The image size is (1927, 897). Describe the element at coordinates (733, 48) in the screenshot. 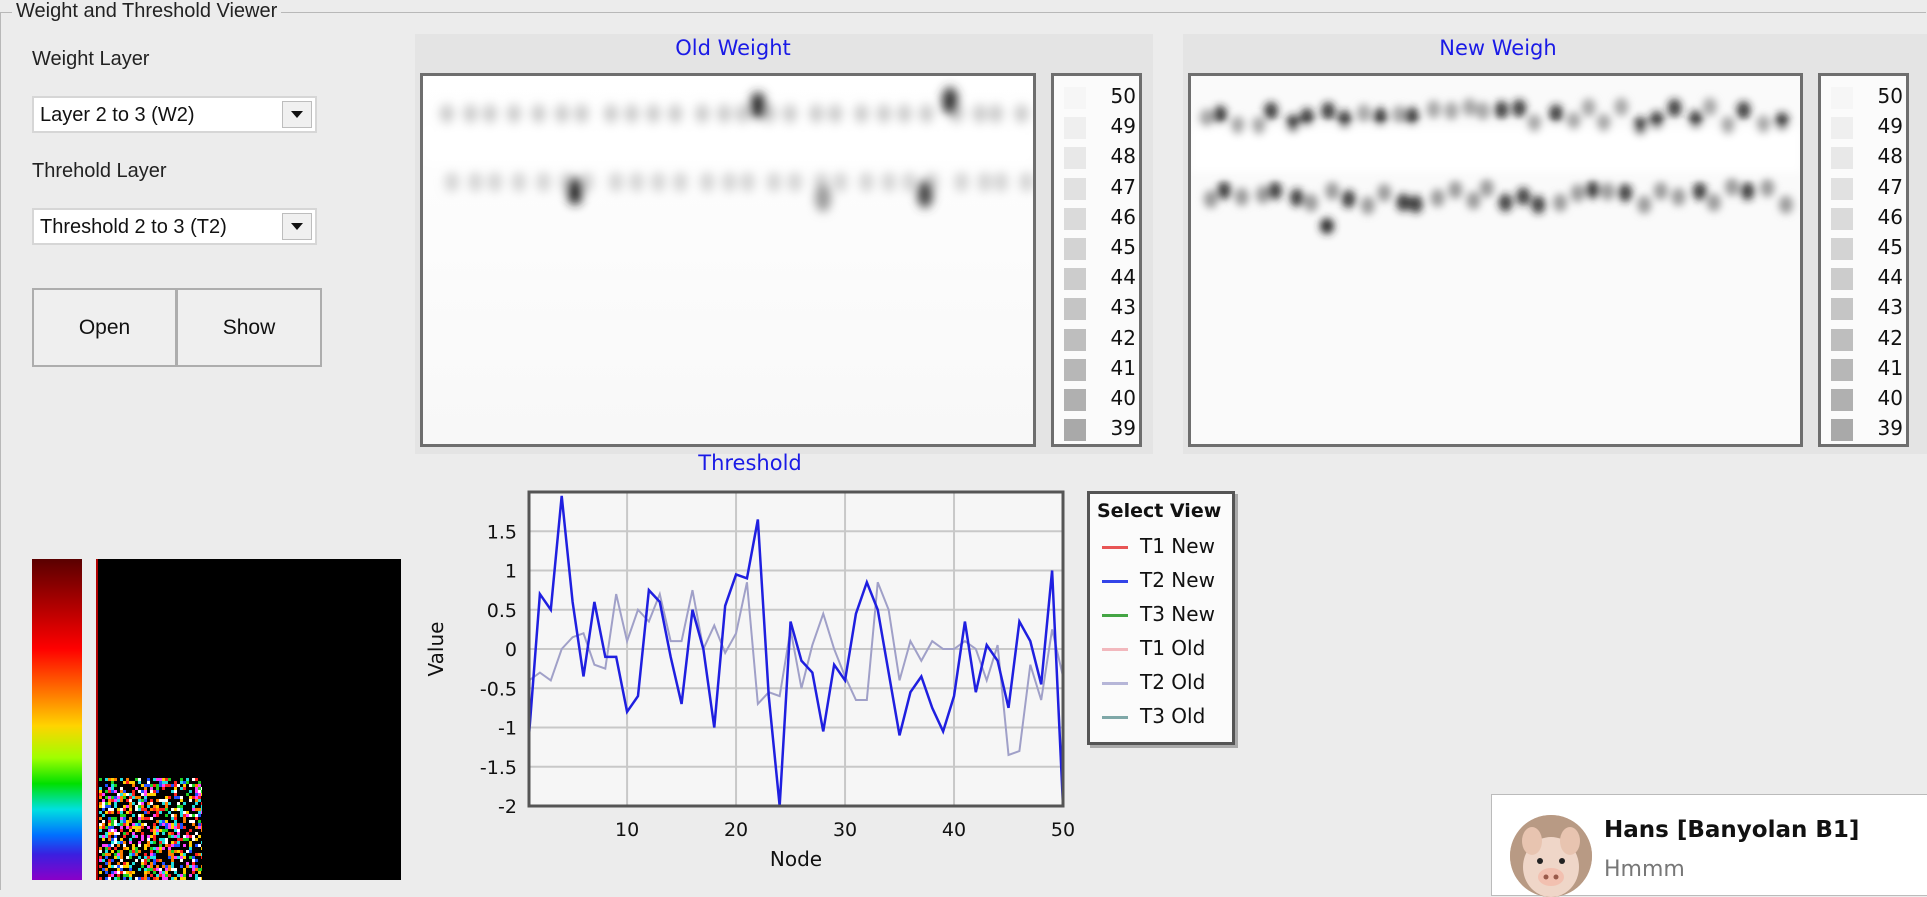

I see `old-weight-title: Old Weight` at that location.